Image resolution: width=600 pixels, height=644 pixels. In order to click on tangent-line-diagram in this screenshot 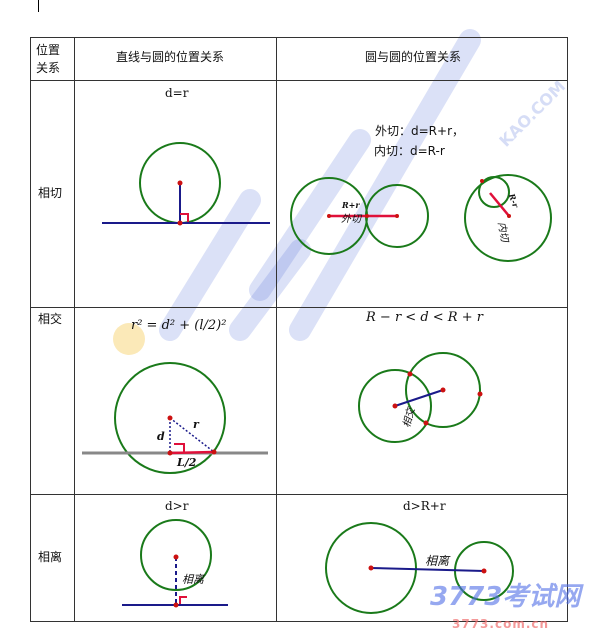, I will do `click(186, 184)`.